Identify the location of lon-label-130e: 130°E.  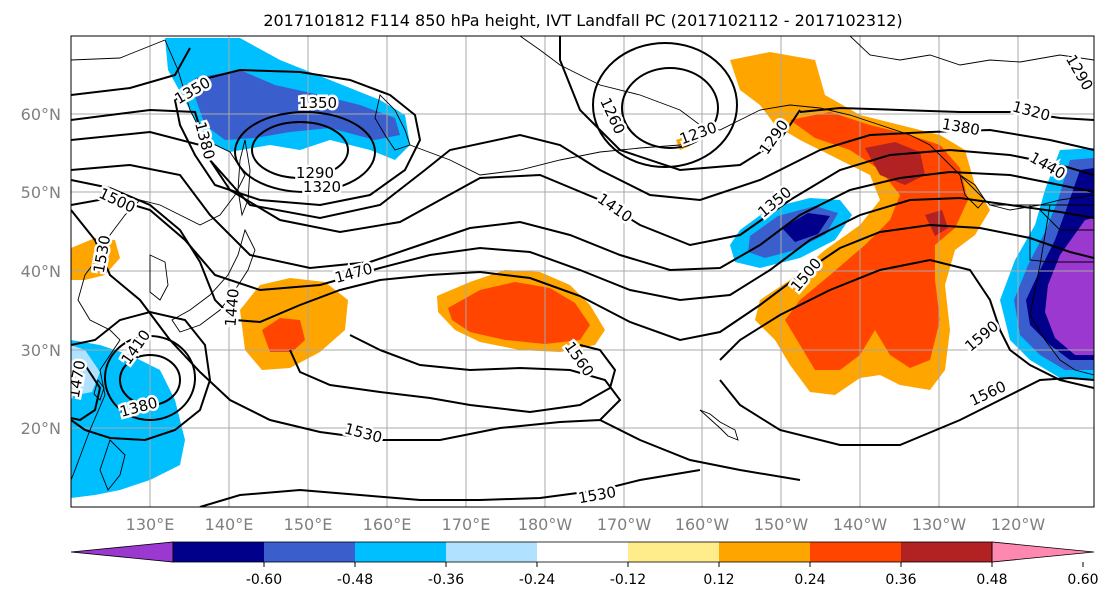
(150, 524).